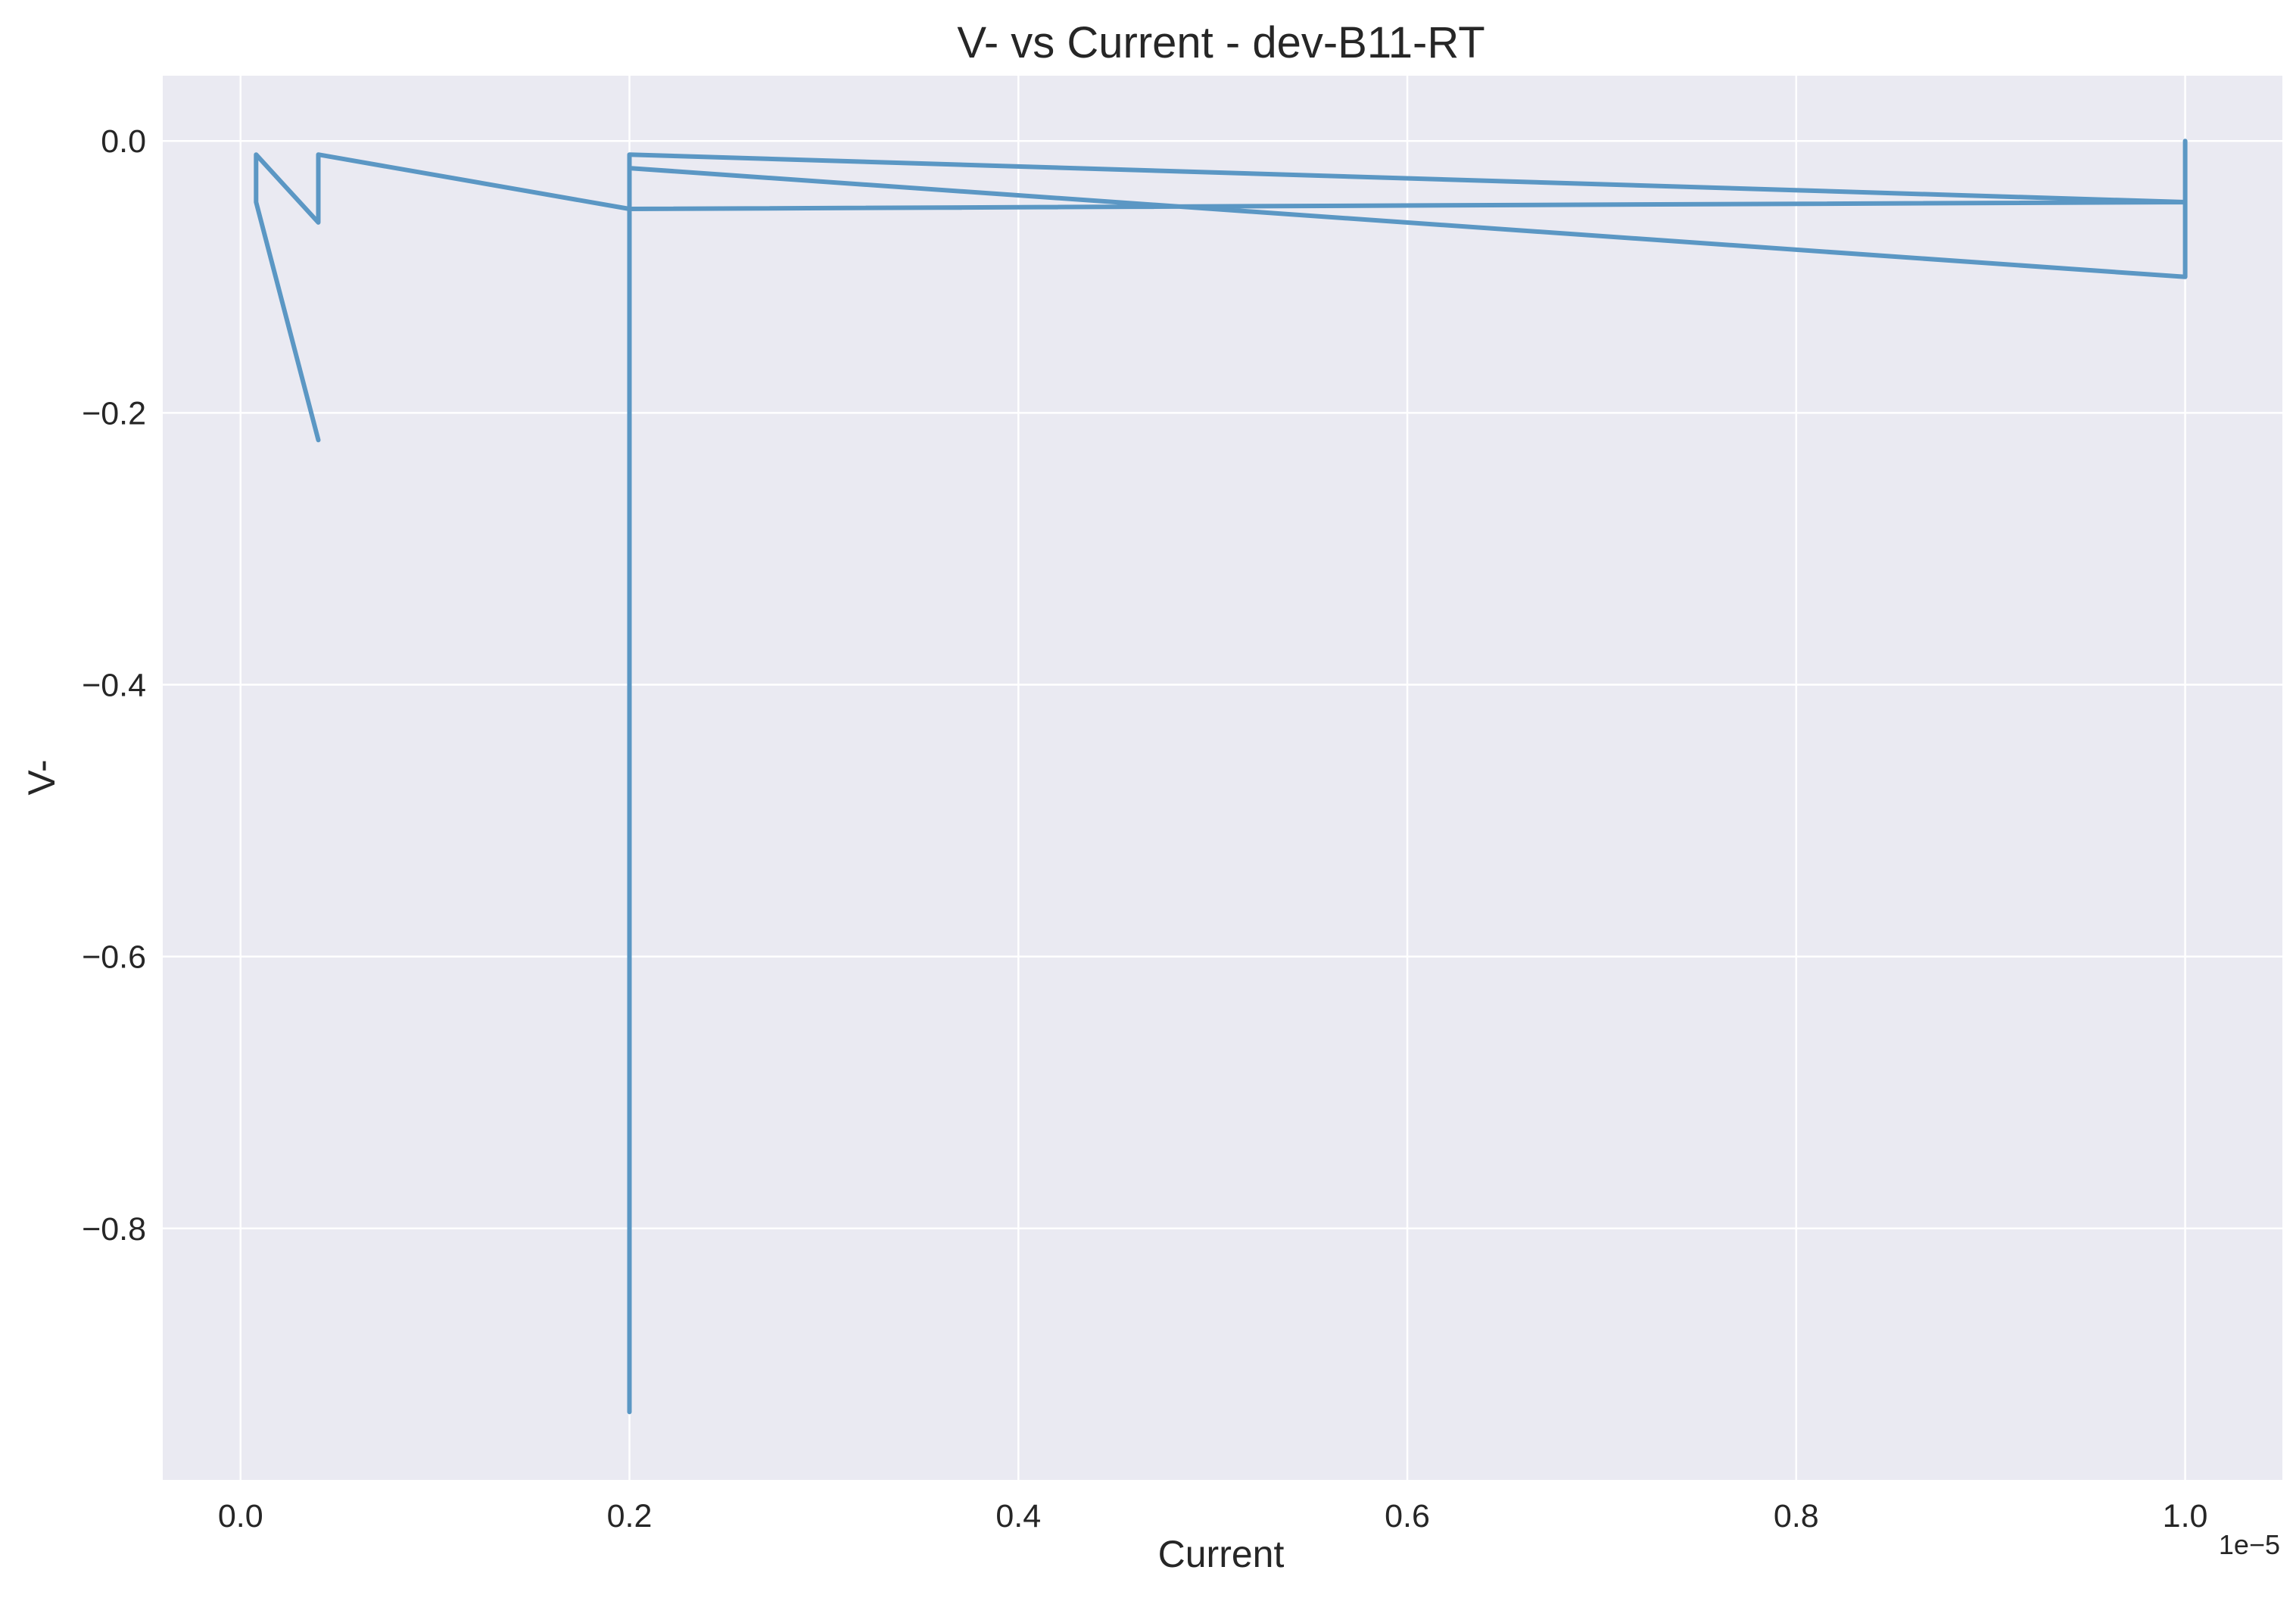 This screenshot has width=2296, height=1598. I want to click on y-axis-label: V-, so click(41, 777).